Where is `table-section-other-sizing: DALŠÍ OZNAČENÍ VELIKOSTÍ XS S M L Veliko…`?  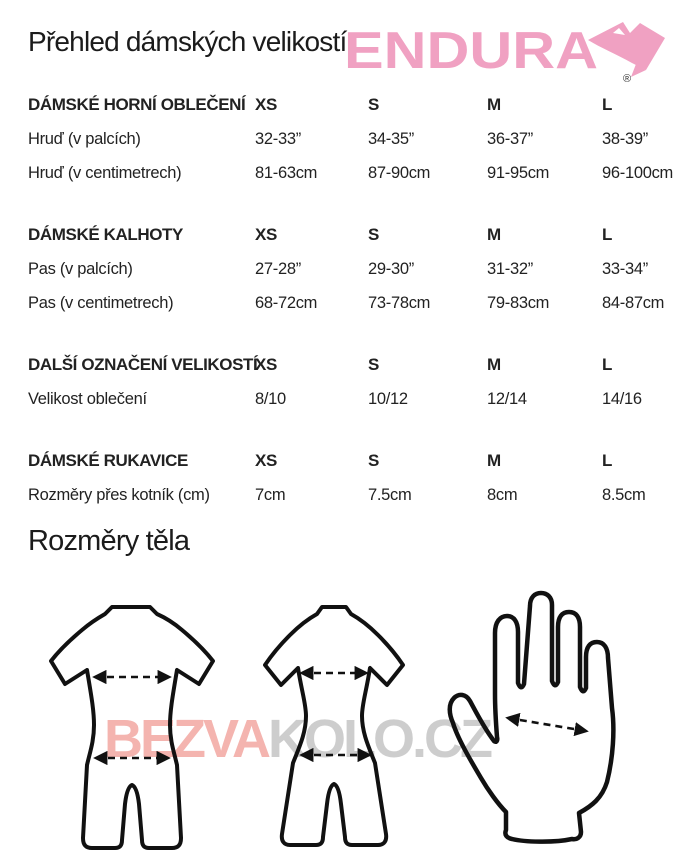
table-section-other-sizing: DALŠÍ OZNAČENÍ VELIKOSTÍ XS S M L Veliko… is located at coordinates (348, 382).